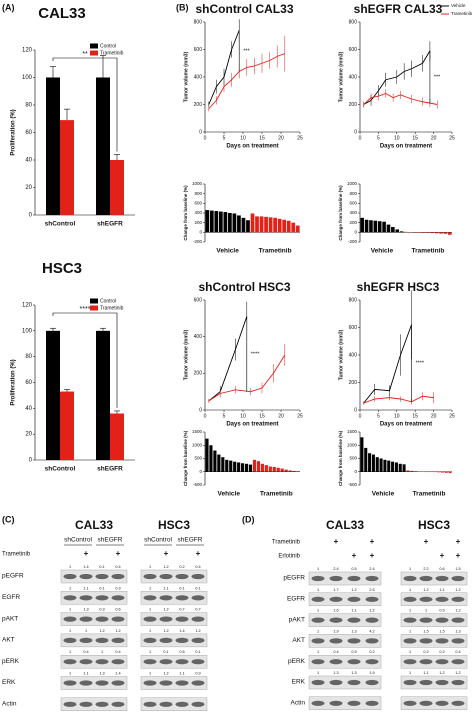 This screenshot has width=474, height=716. Describe the element at coordinates (457, 652) in the screenshot. I see `quant-value: 0.4` at that location.